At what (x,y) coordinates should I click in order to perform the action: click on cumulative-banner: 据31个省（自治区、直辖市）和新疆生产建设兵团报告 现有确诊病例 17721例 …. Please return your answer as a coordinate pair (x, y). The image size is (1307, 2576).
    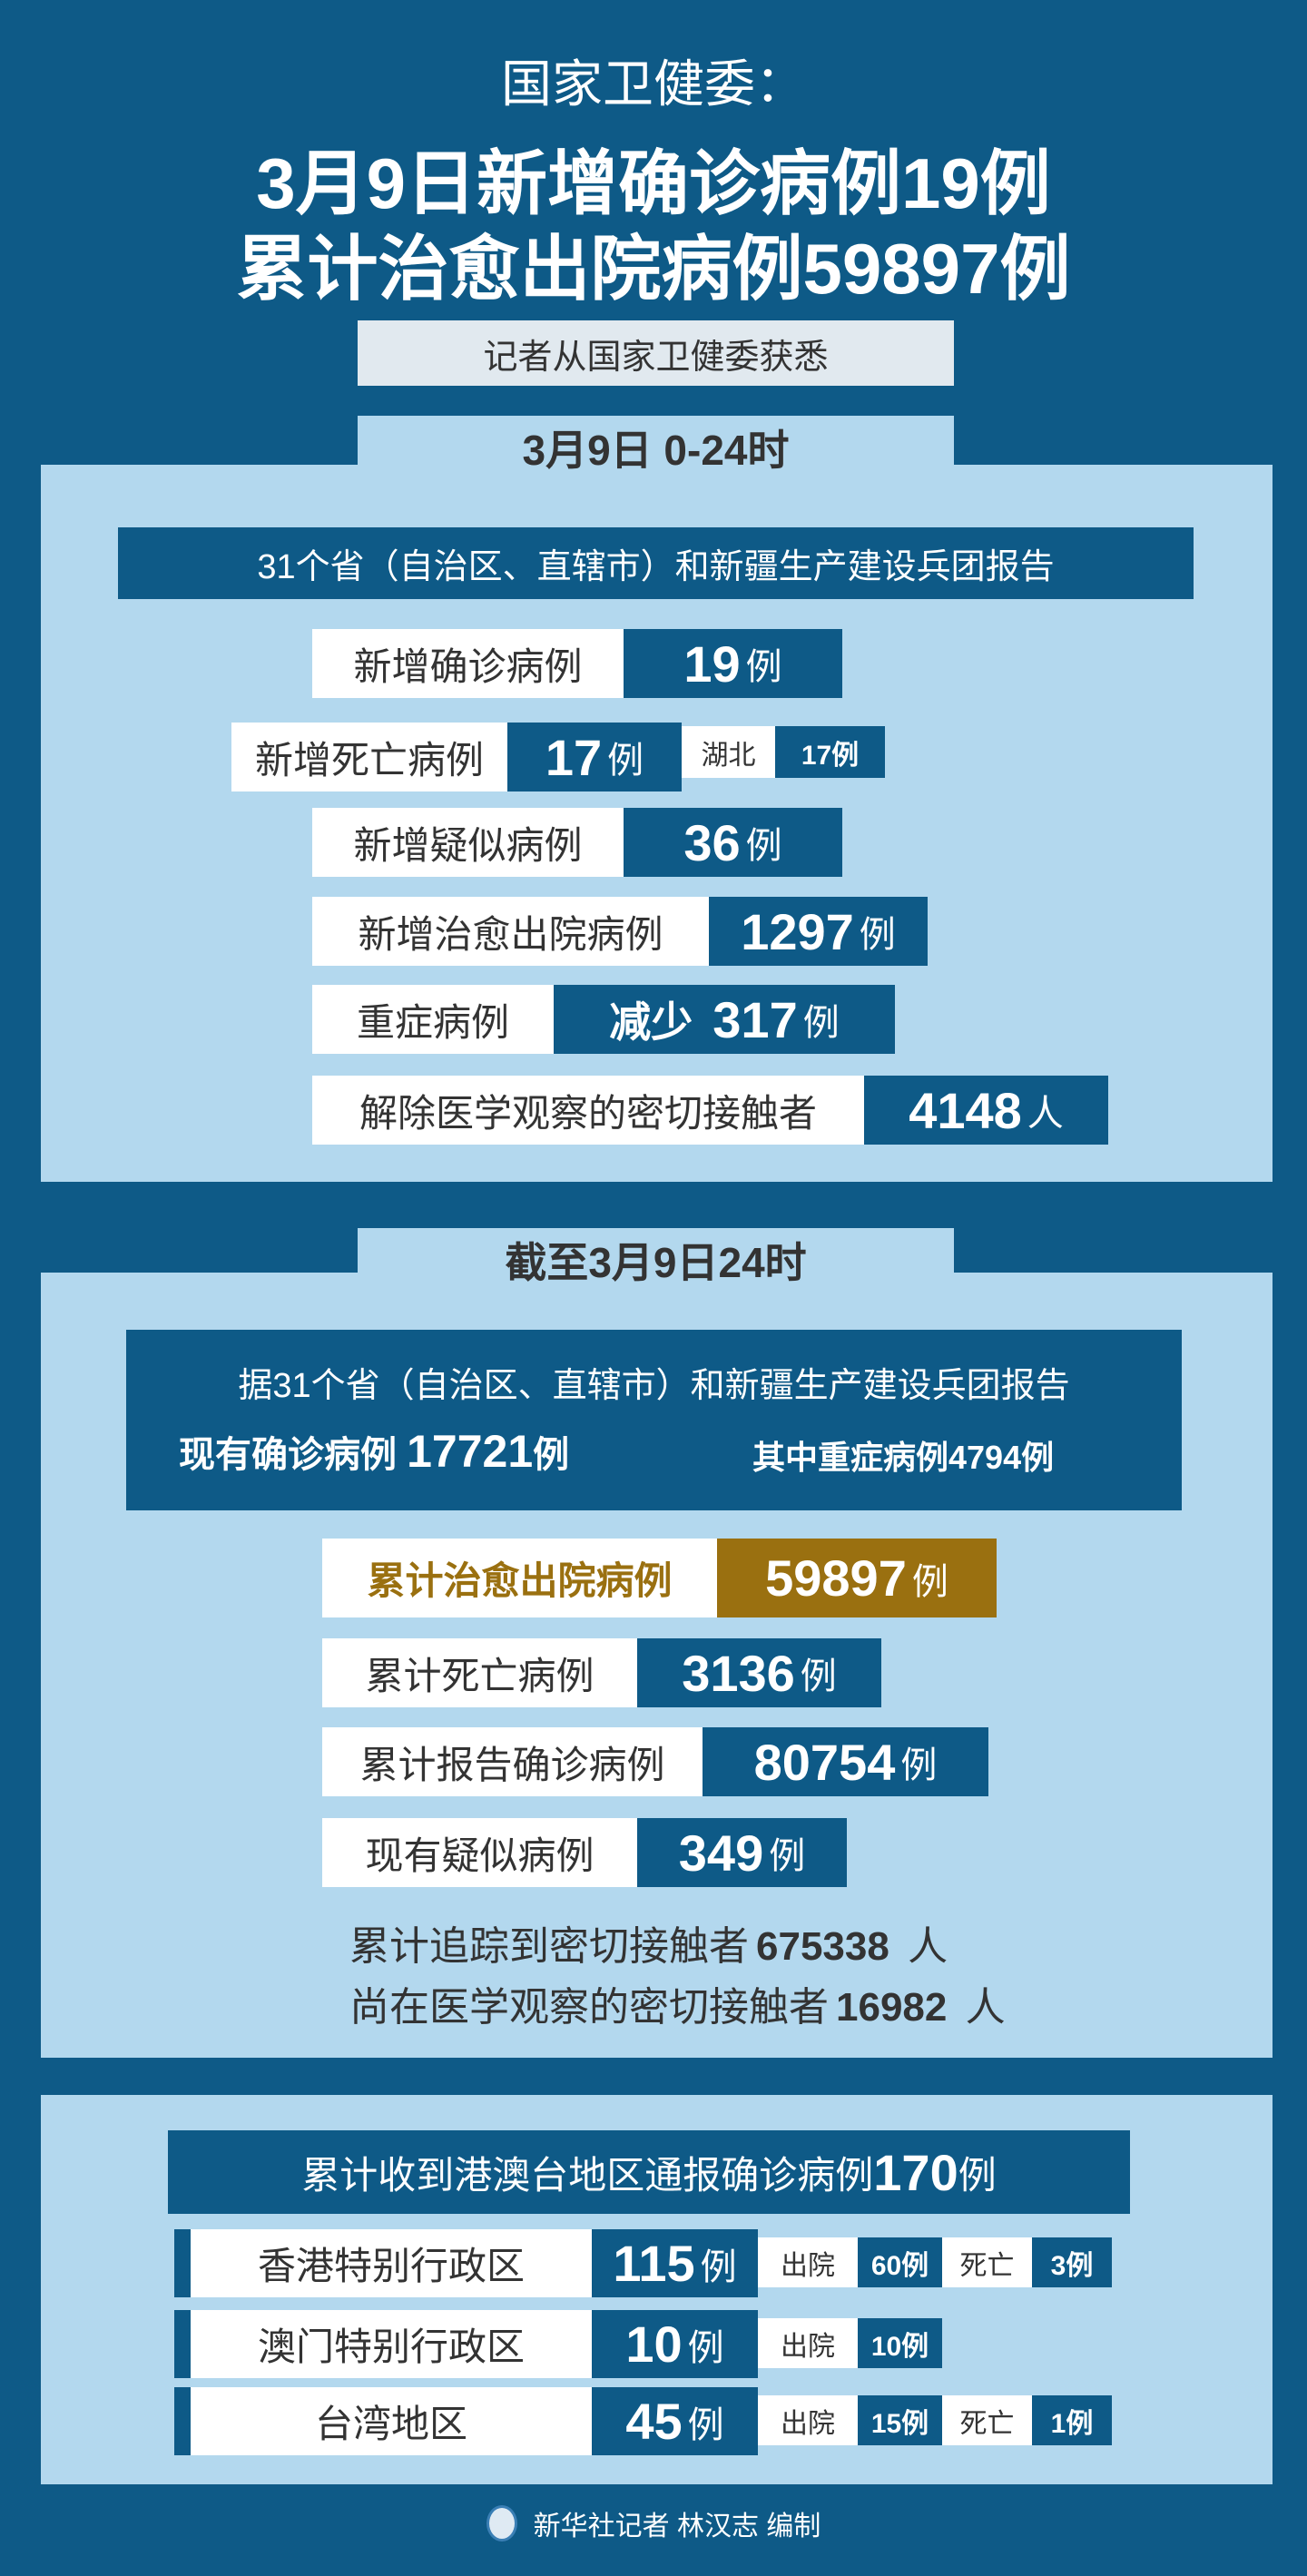
    Looking at the image, I should click on (654, 1420).